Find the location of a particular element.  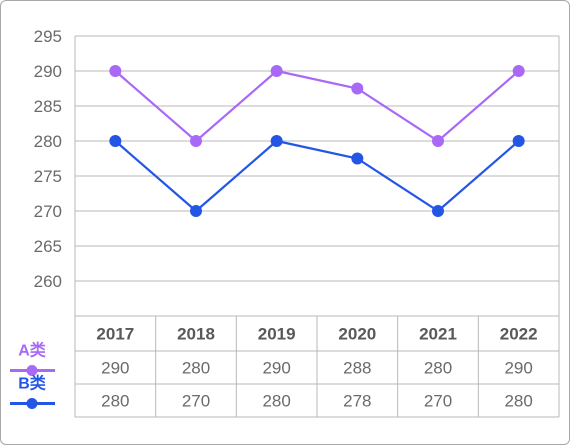

table-cell: 278 is located at coordinates (357, 401).